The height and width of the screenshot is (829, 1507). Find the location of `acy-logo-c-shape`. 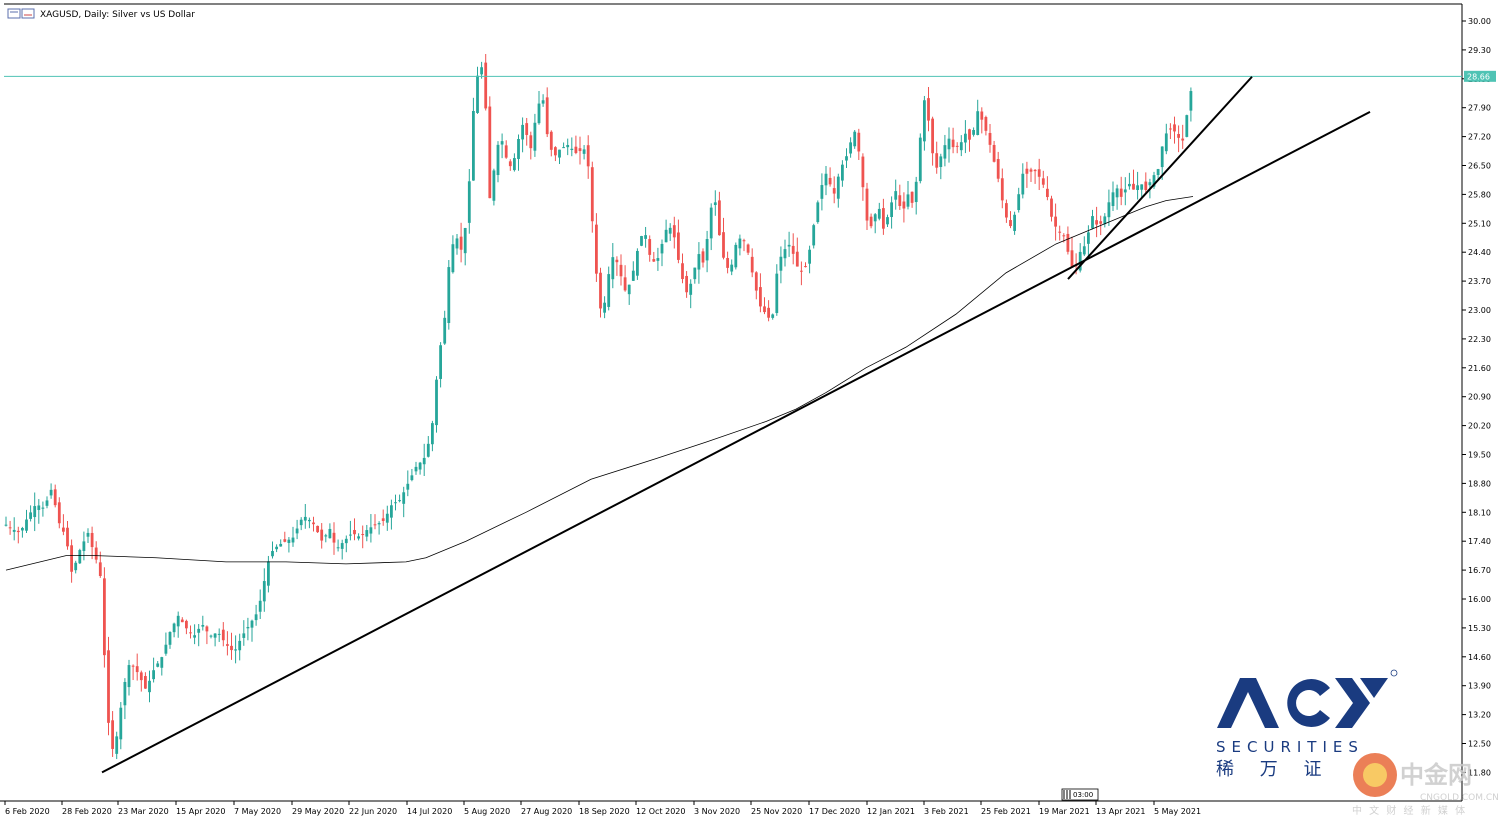

acy-logo-c-shape is located at coordinates (1308, 703).